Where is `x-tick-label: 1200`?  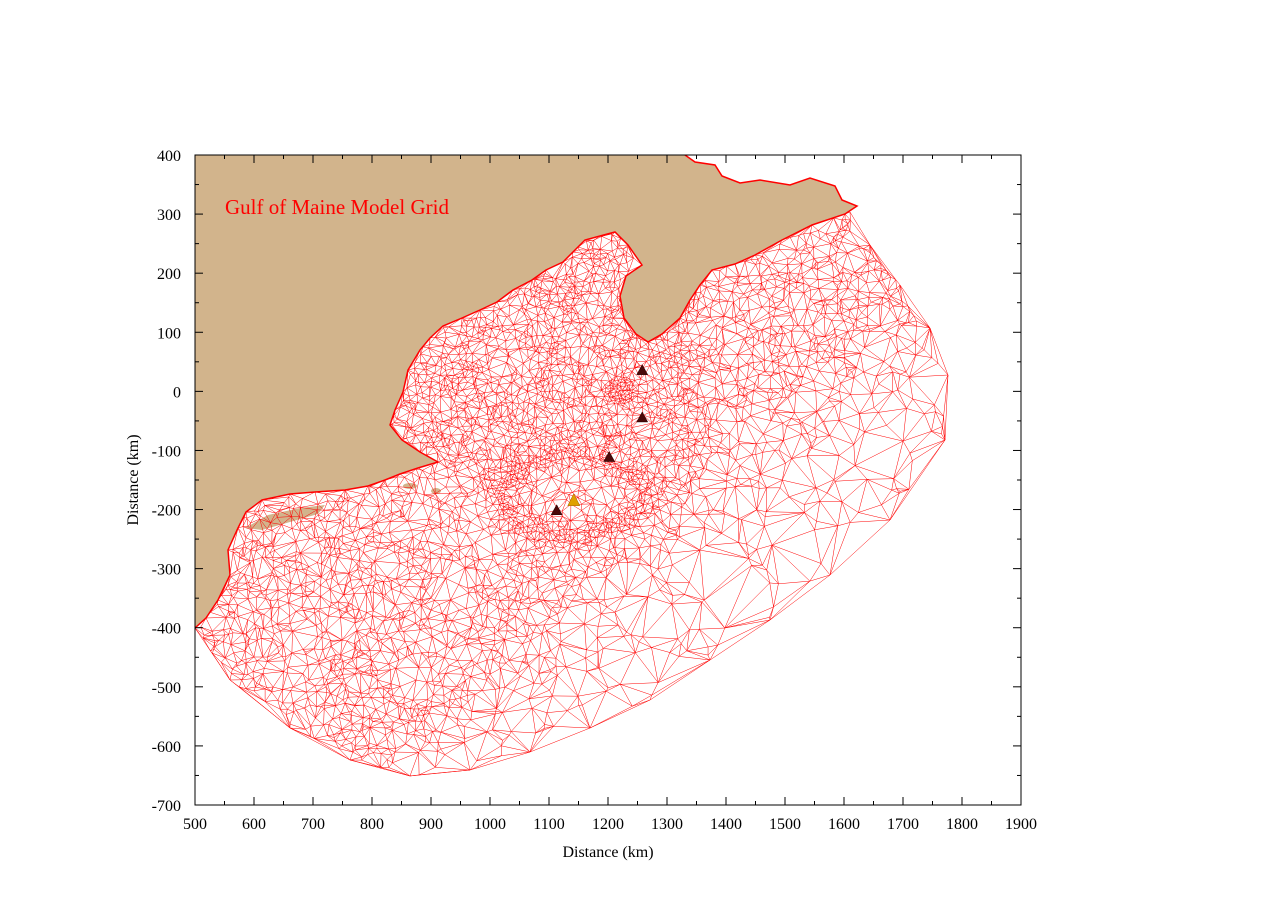 x-tick-label: 1200 is located at coordinates (608, 824).